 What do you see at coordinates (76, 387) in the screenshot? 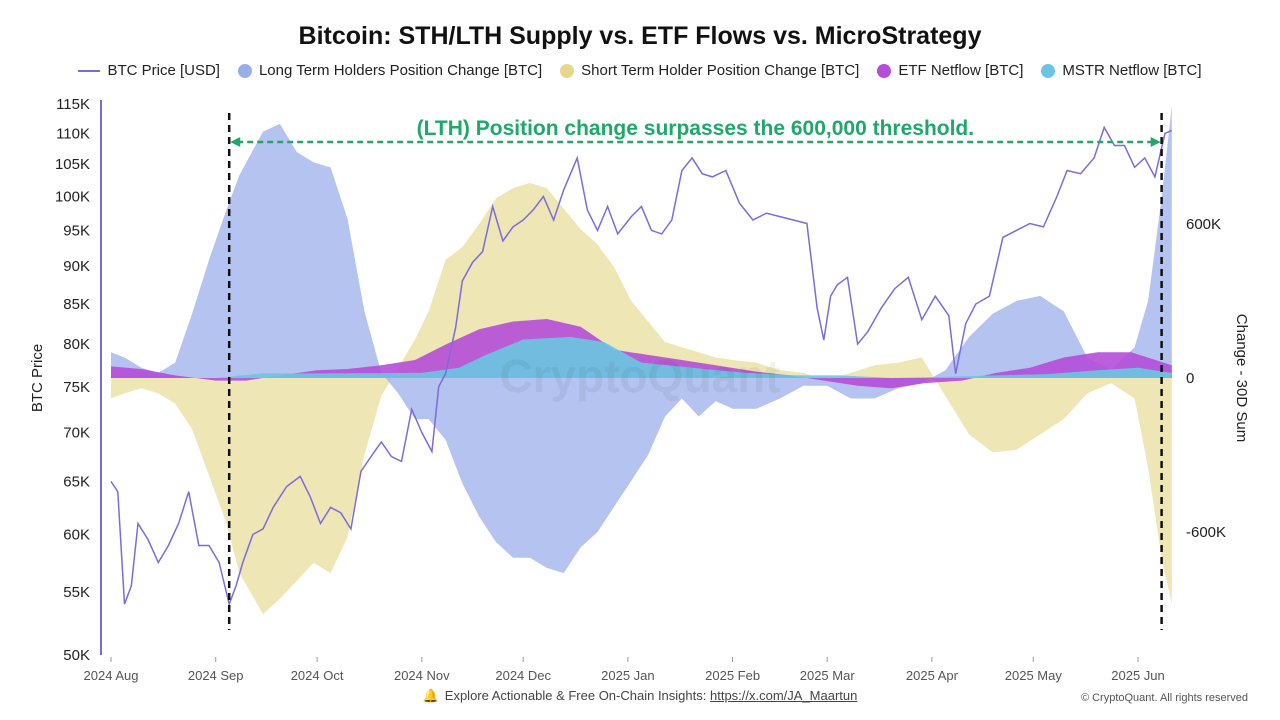
I see `y-left-tick-label: 75K` at bounding box center [76, 387].